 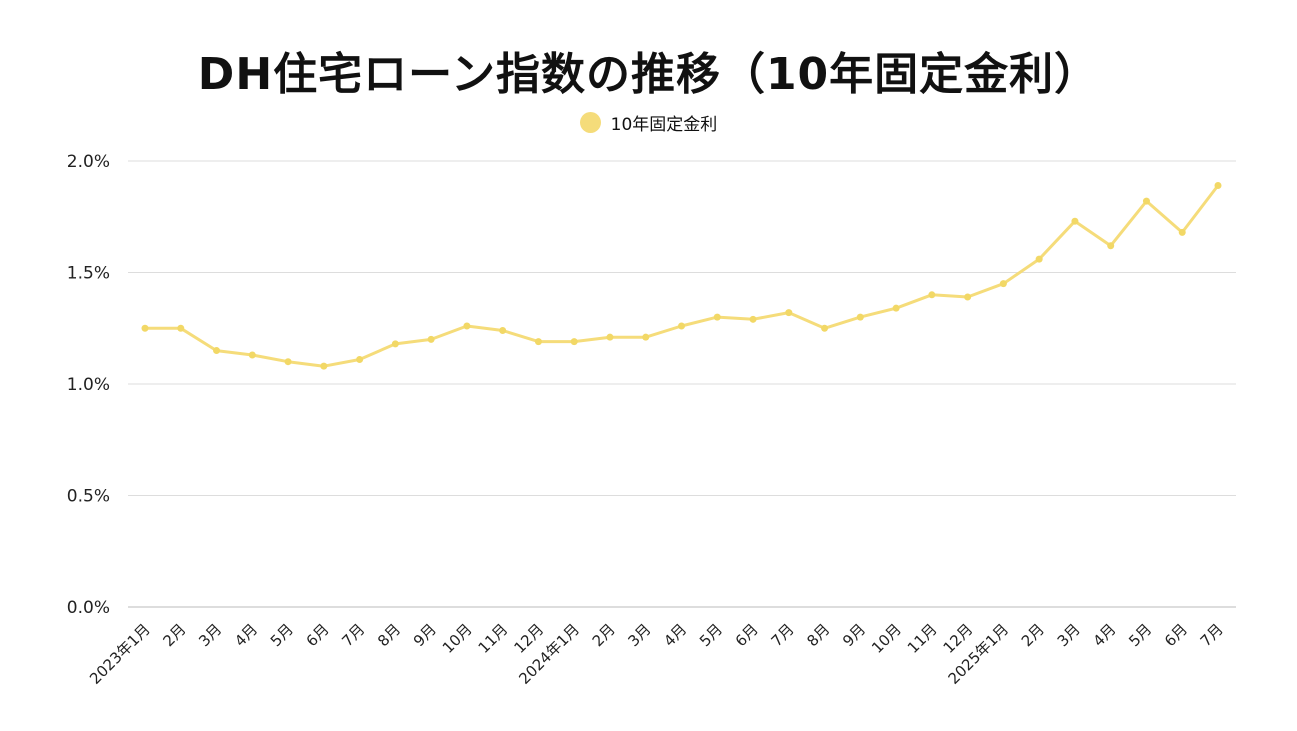 I want to click on legend: 10年固定金利, so click(x=648, y=122).